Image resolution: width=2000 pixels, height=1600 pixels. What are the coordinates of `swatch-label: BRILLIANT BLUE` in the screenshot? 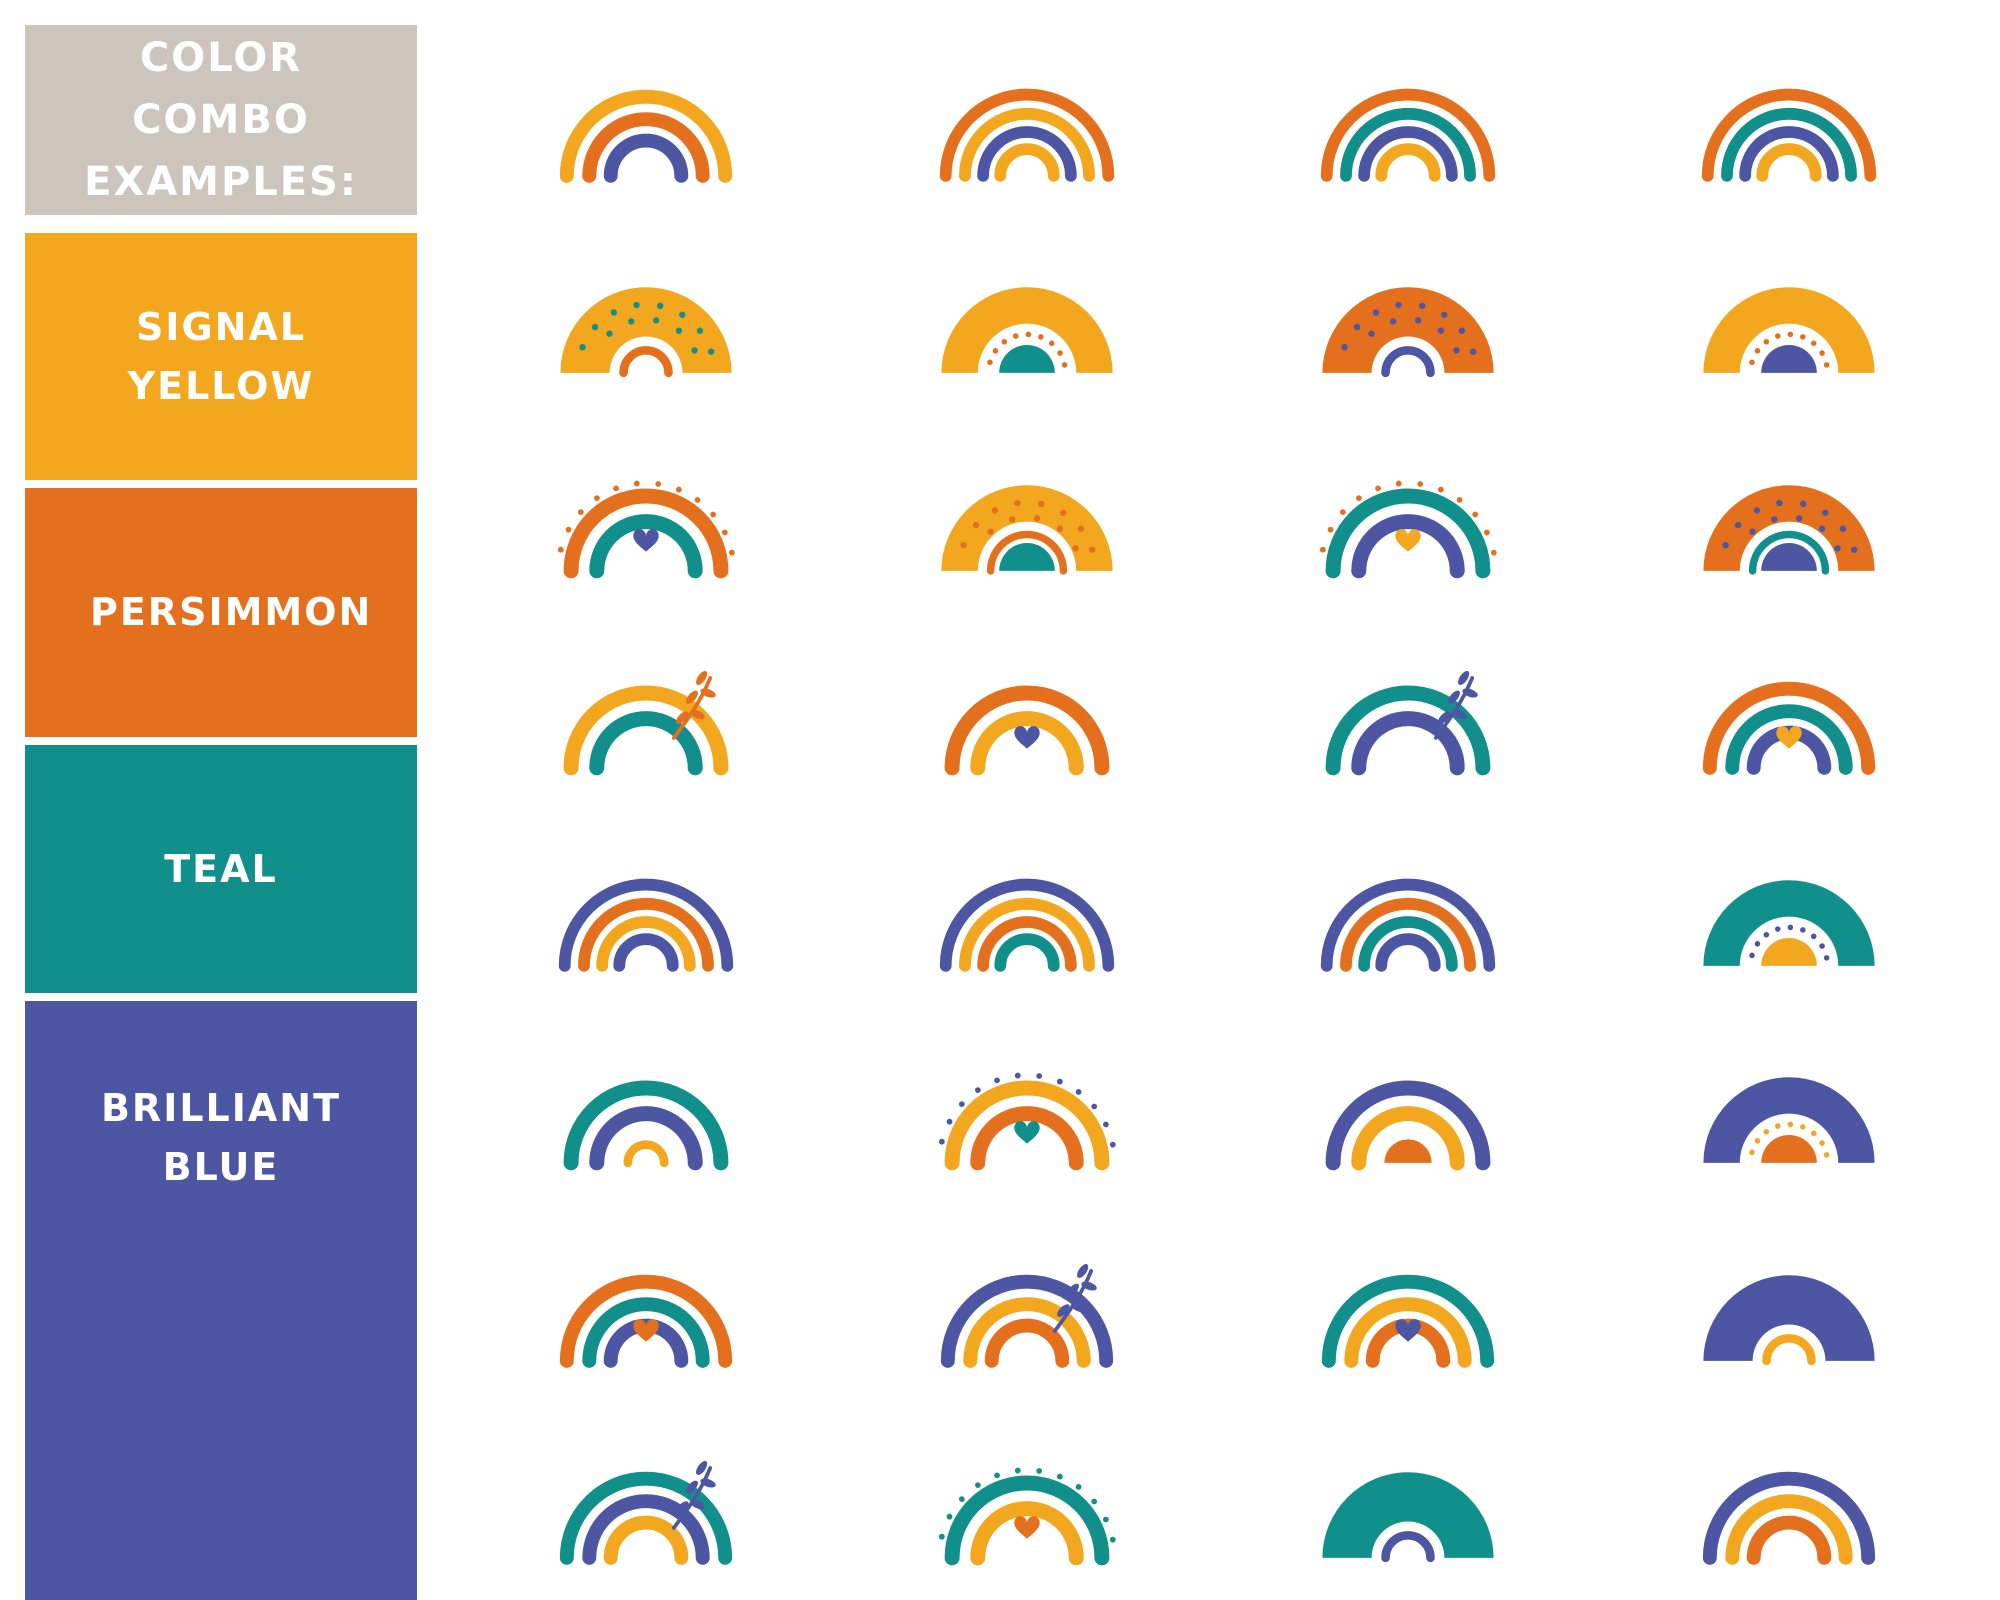 It's located at (221, 1137).